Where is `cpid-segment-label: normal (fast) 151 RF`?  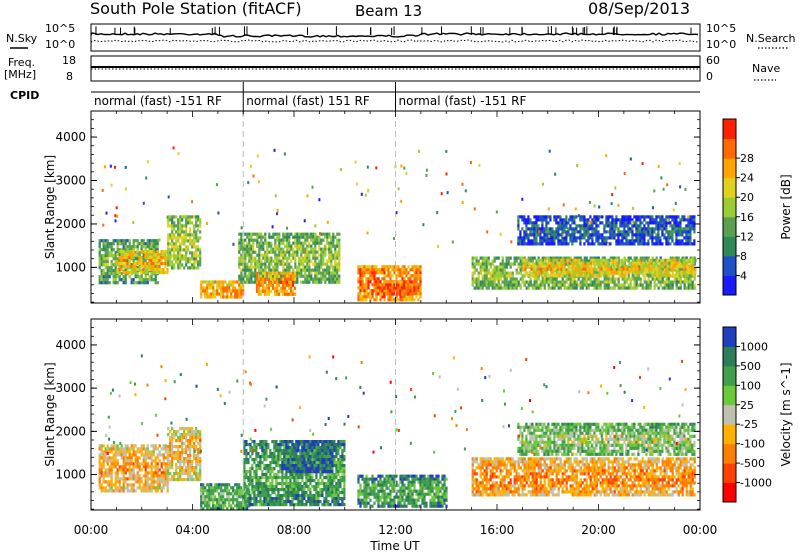 cpid-segment-label: normal (fast) 151 RF is located at coordinates (308, 101).